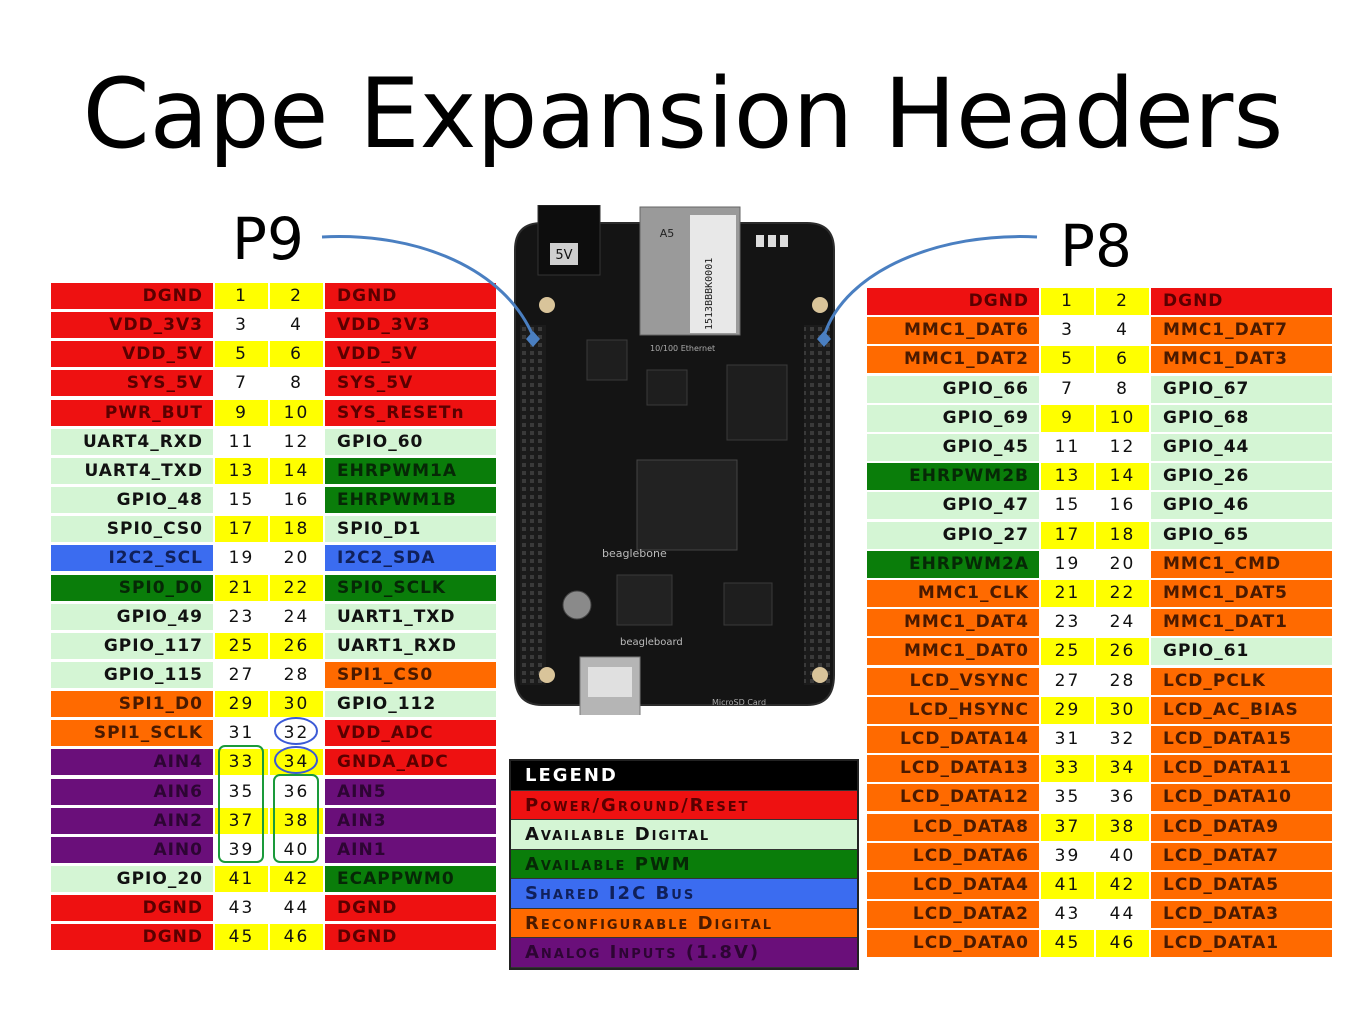 The image size is (1366, 1025). I want to click on p8-row: MMC1_DAT4 23 24 MMC1_DAT1, so click(1100, 623).